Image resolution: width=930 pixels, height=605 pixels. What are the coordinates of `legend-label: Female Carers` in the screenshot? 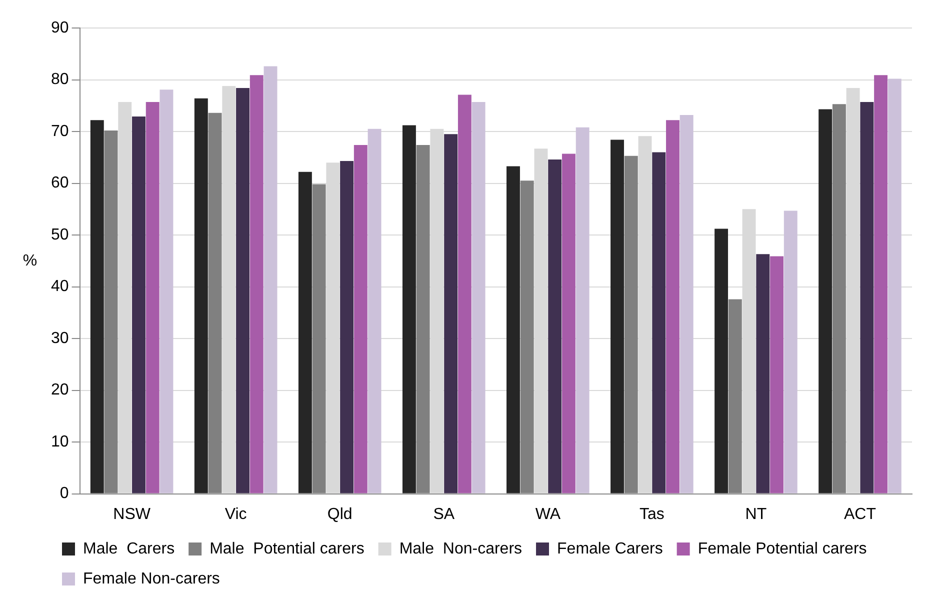 It's located at (610, 549).